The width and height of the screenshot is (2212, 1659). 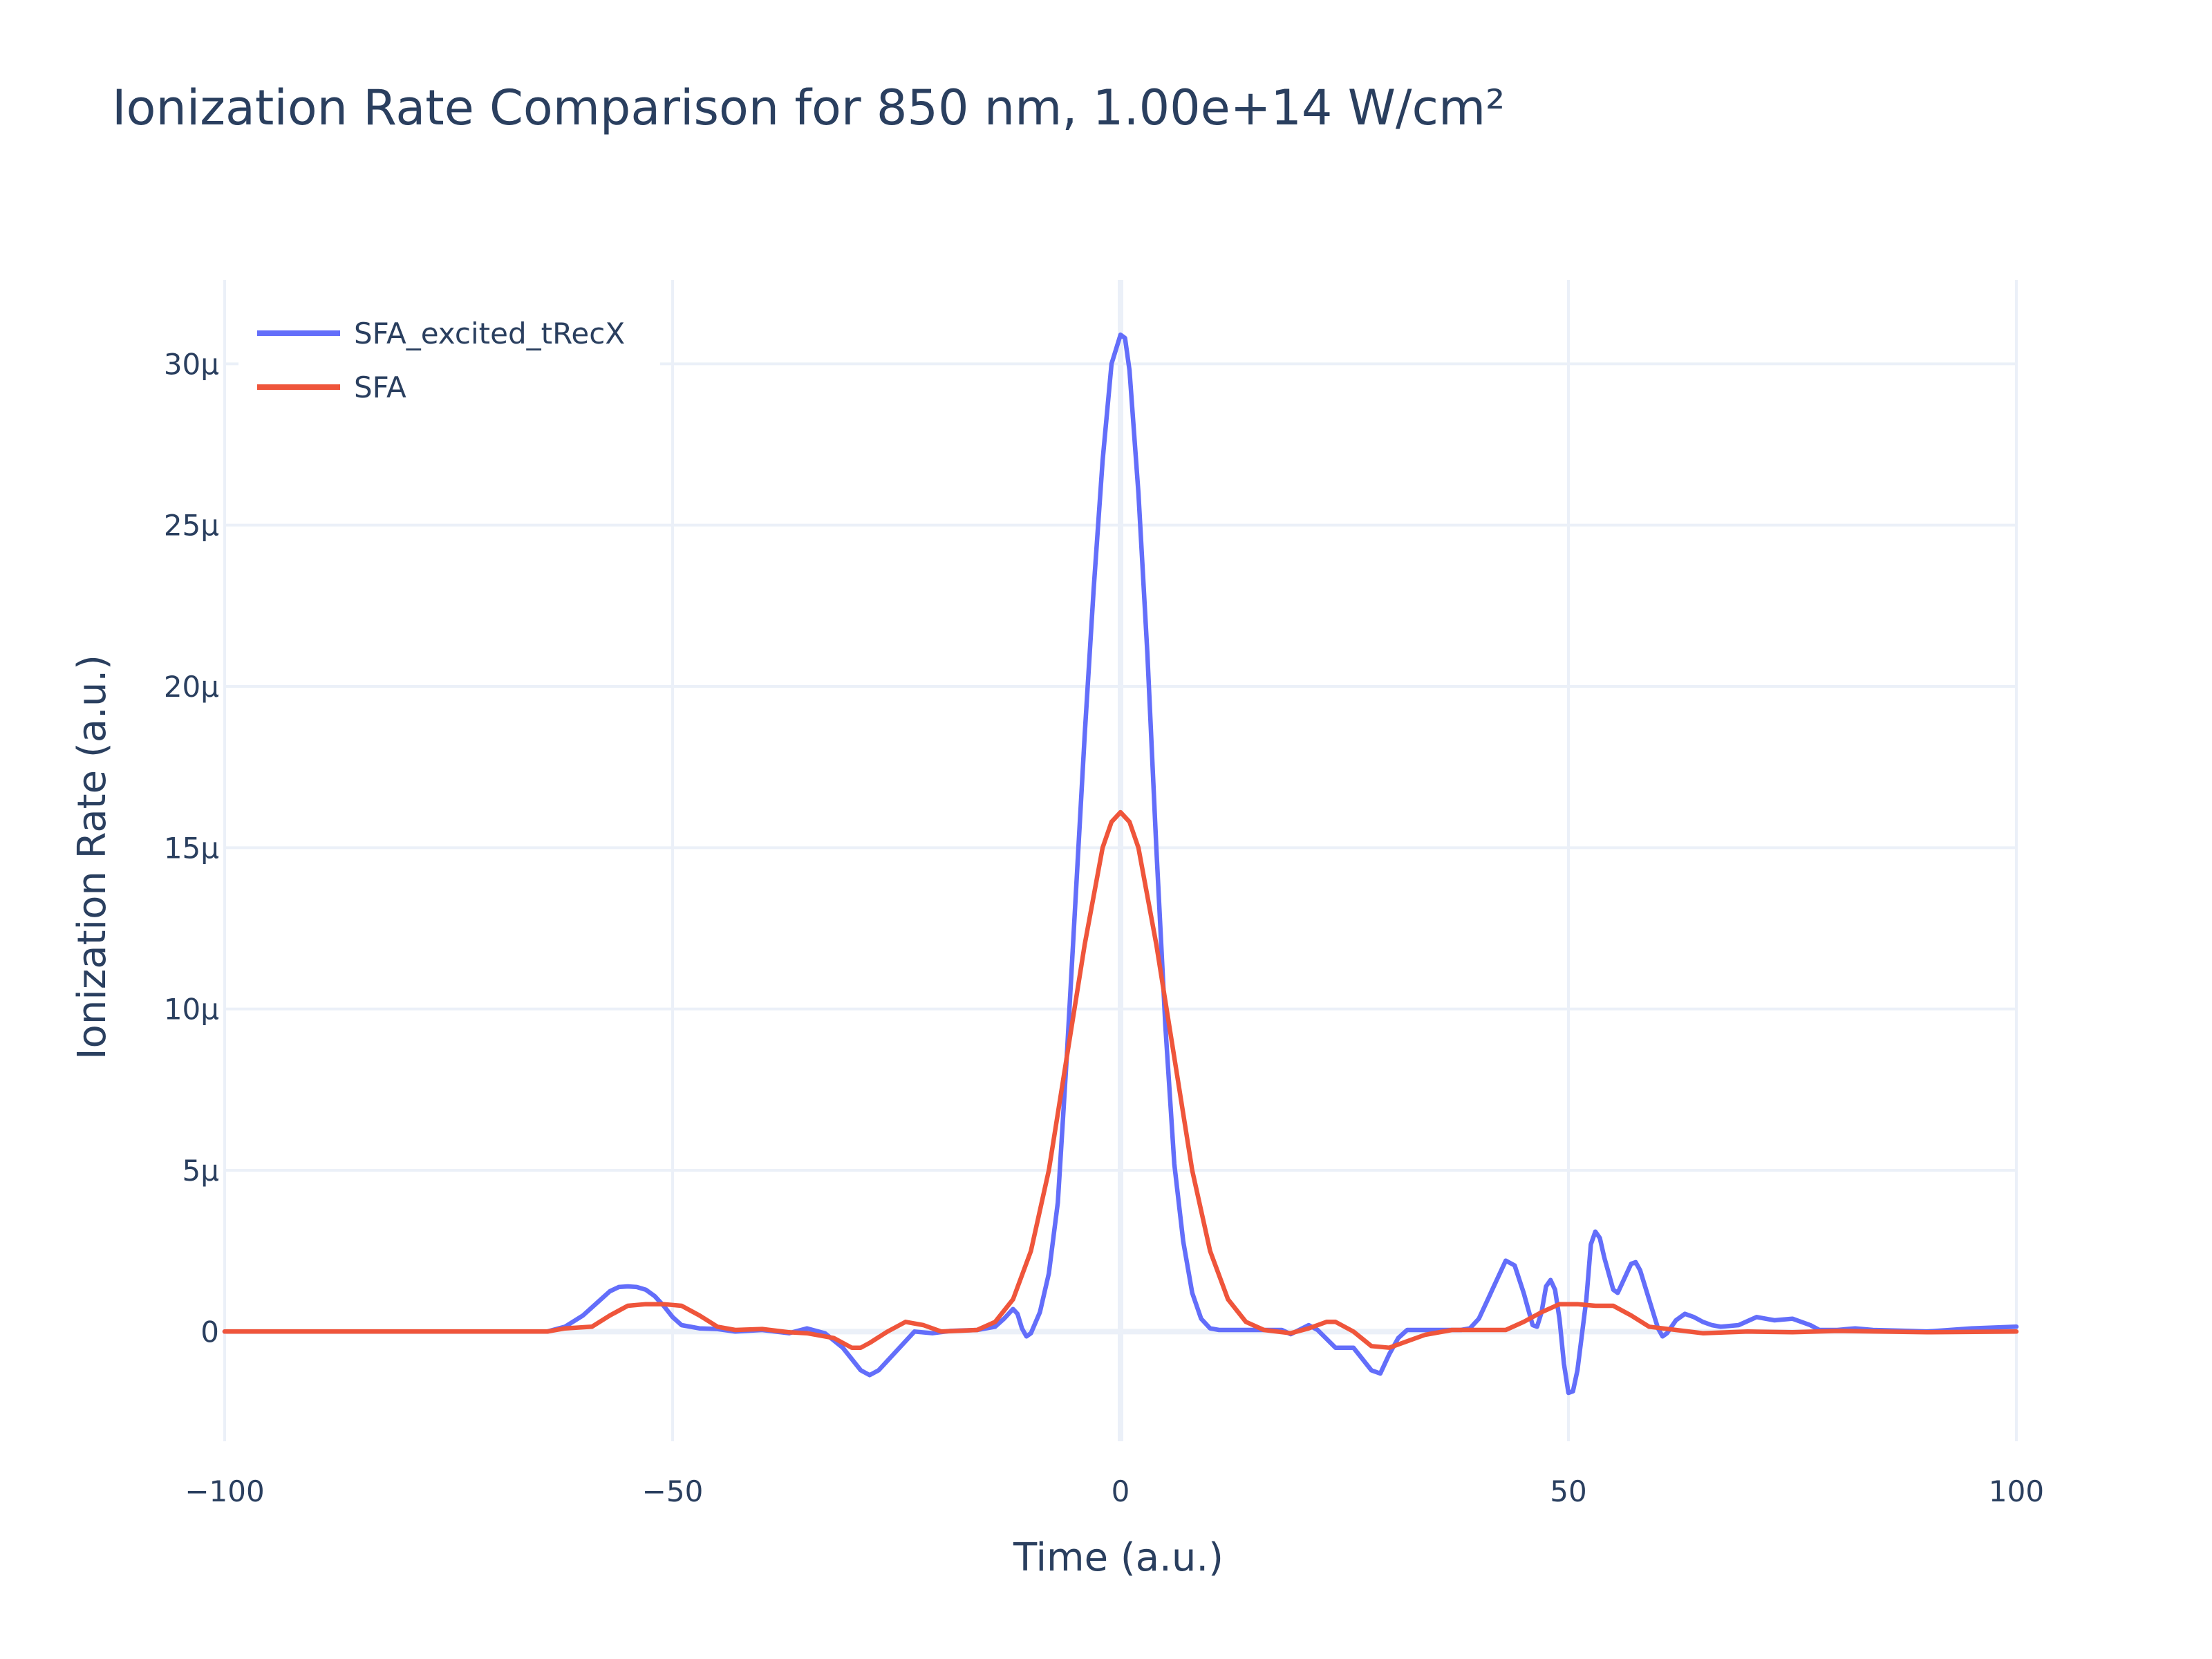 What do you see at coordinates (191, 526) in the screenshot?
I see `y-tick-label: 25μ` at bounding box center [191, 526].